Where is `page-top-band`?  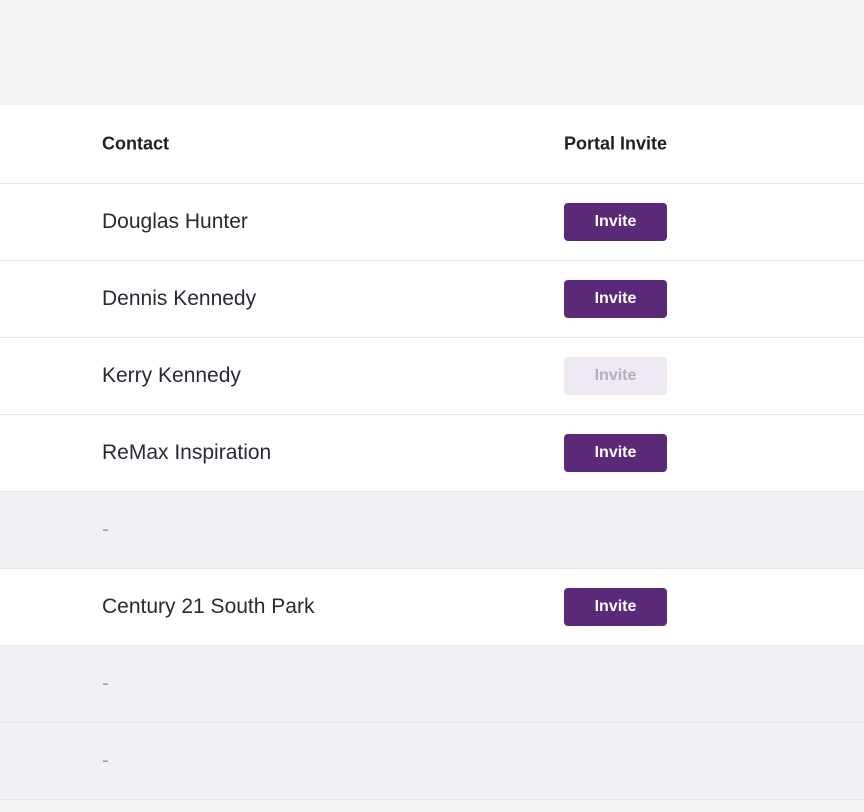
page-top-band is located at coordinates (432, 52).